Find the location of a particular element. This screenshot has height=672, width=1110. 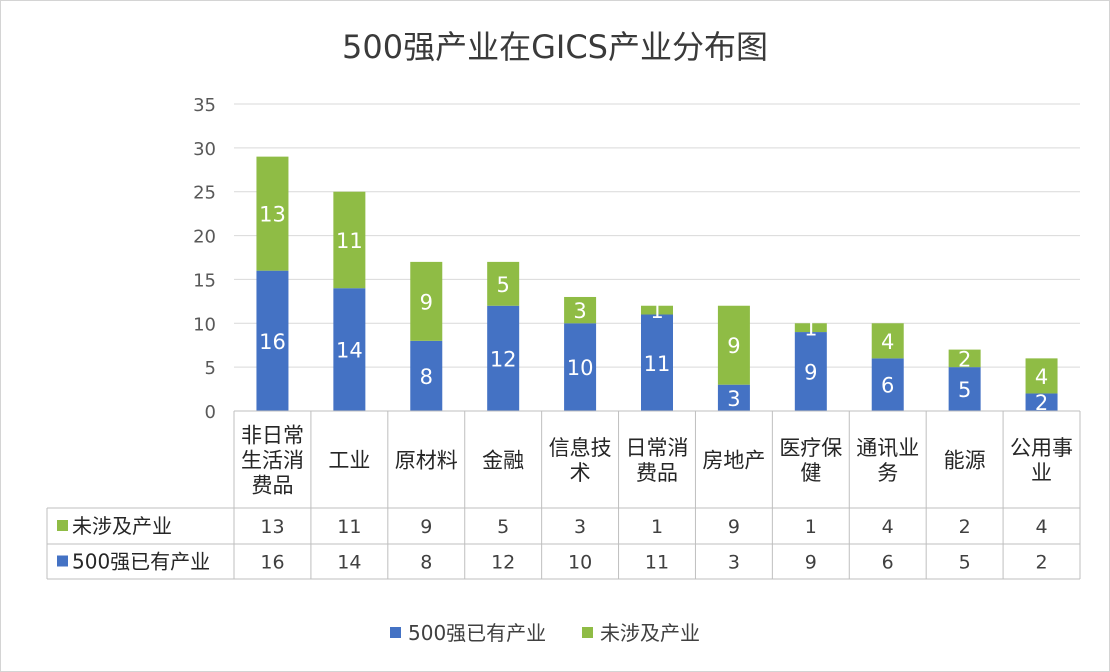

category-label: 工业 is located at coordinates (349, 461).